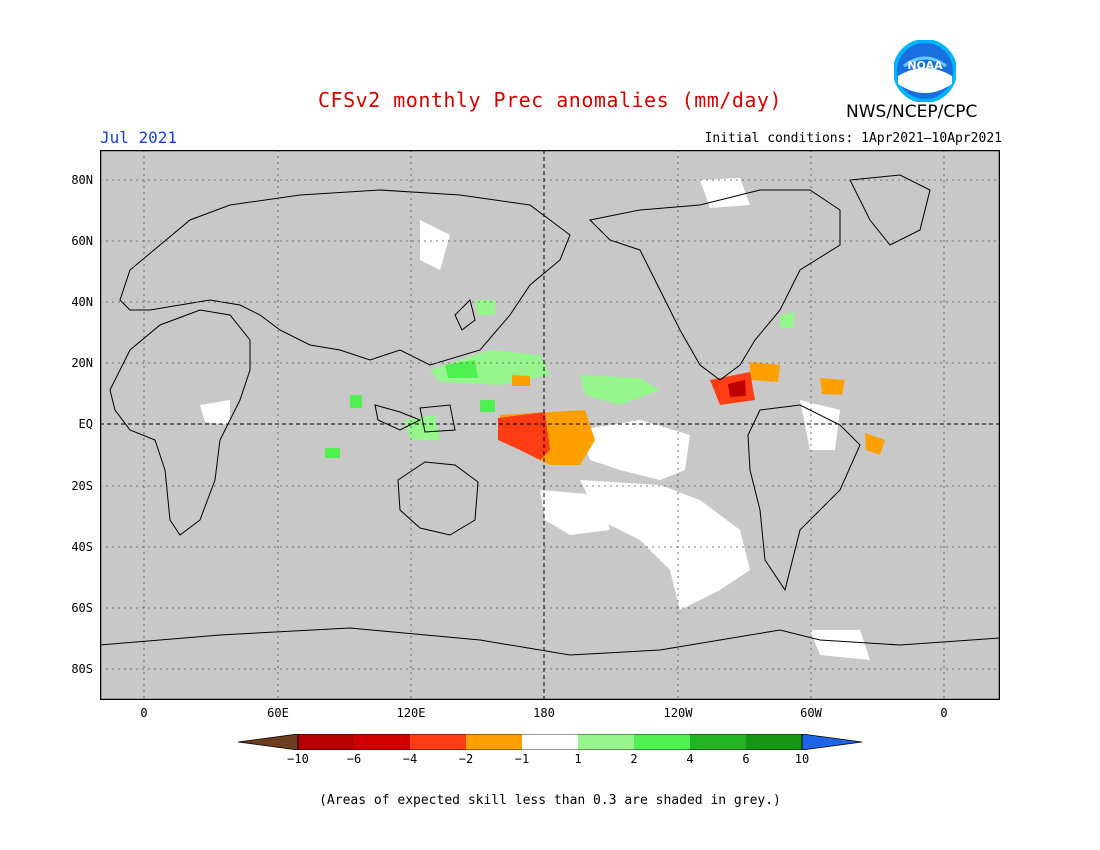  What do you see at coordinates (410, 759) in the screenshot?
I see `colorbar-label: −4` at bounding box center [410, 759].